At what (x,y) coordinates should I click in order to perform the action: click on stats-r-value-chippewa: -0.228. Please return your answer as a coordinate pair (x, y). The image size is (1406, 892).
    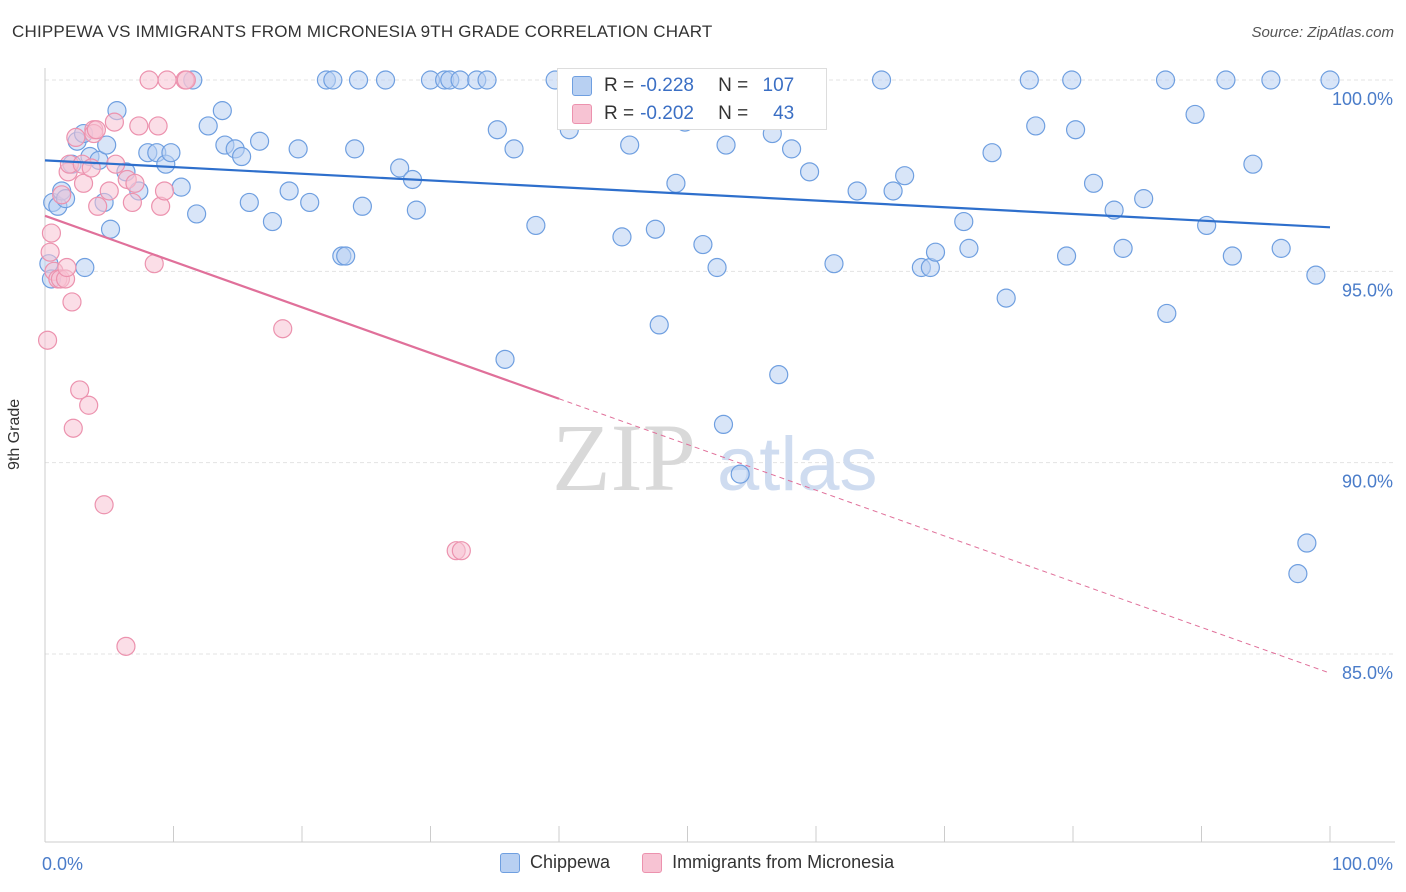
    Looking at the image, I should click on (667, 85).